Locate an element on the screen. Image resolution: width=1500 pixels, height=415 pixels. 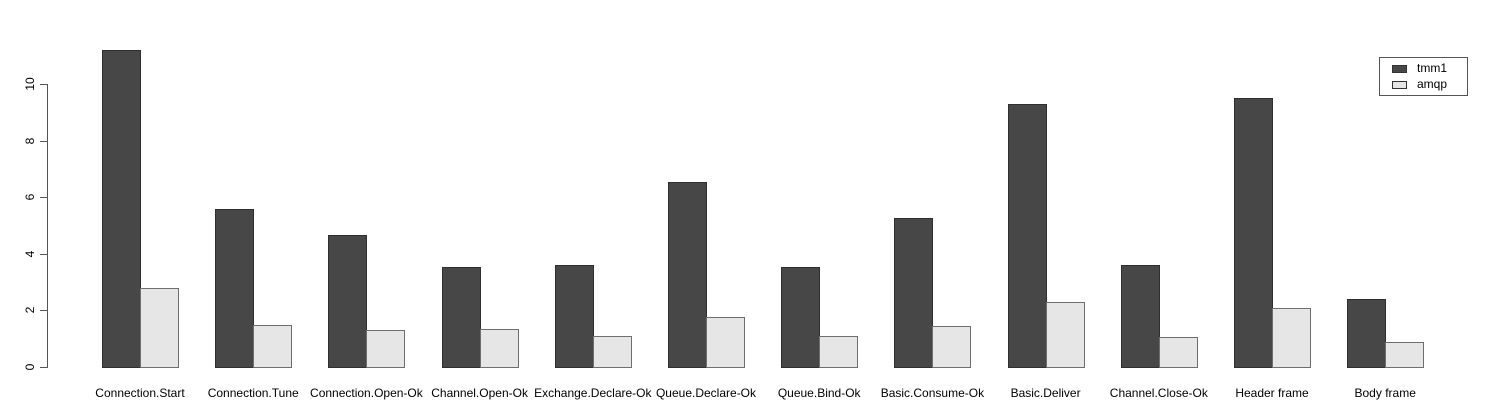
x-axis-label: Header frame is located at coordinates (1272, 393).